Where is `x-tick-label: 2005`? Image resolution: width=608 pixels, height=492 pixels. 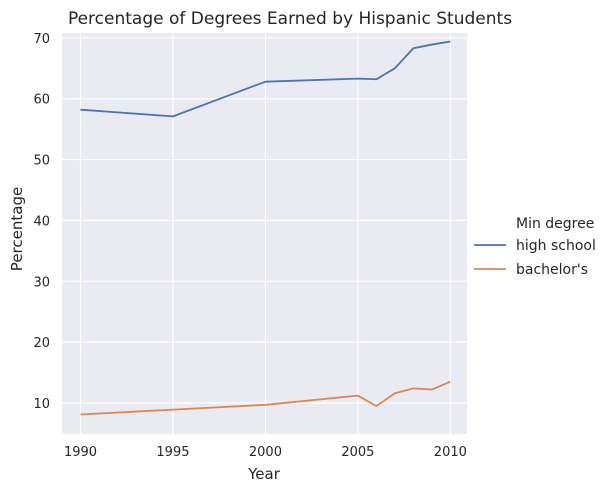 x-tick-label: 2005 is located at coordinates (357, 452).